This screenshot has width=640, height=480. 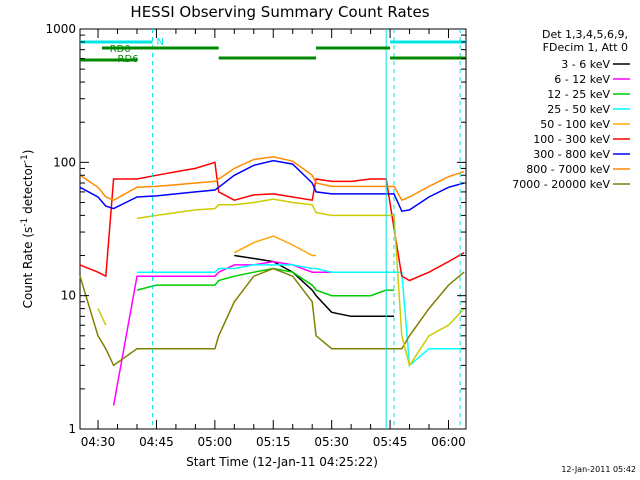 What do you see at coordinates (28, 268) in the screenshot?
I see `y-axis-label-main: Count Rate (s` at bounding box center [28, 268].